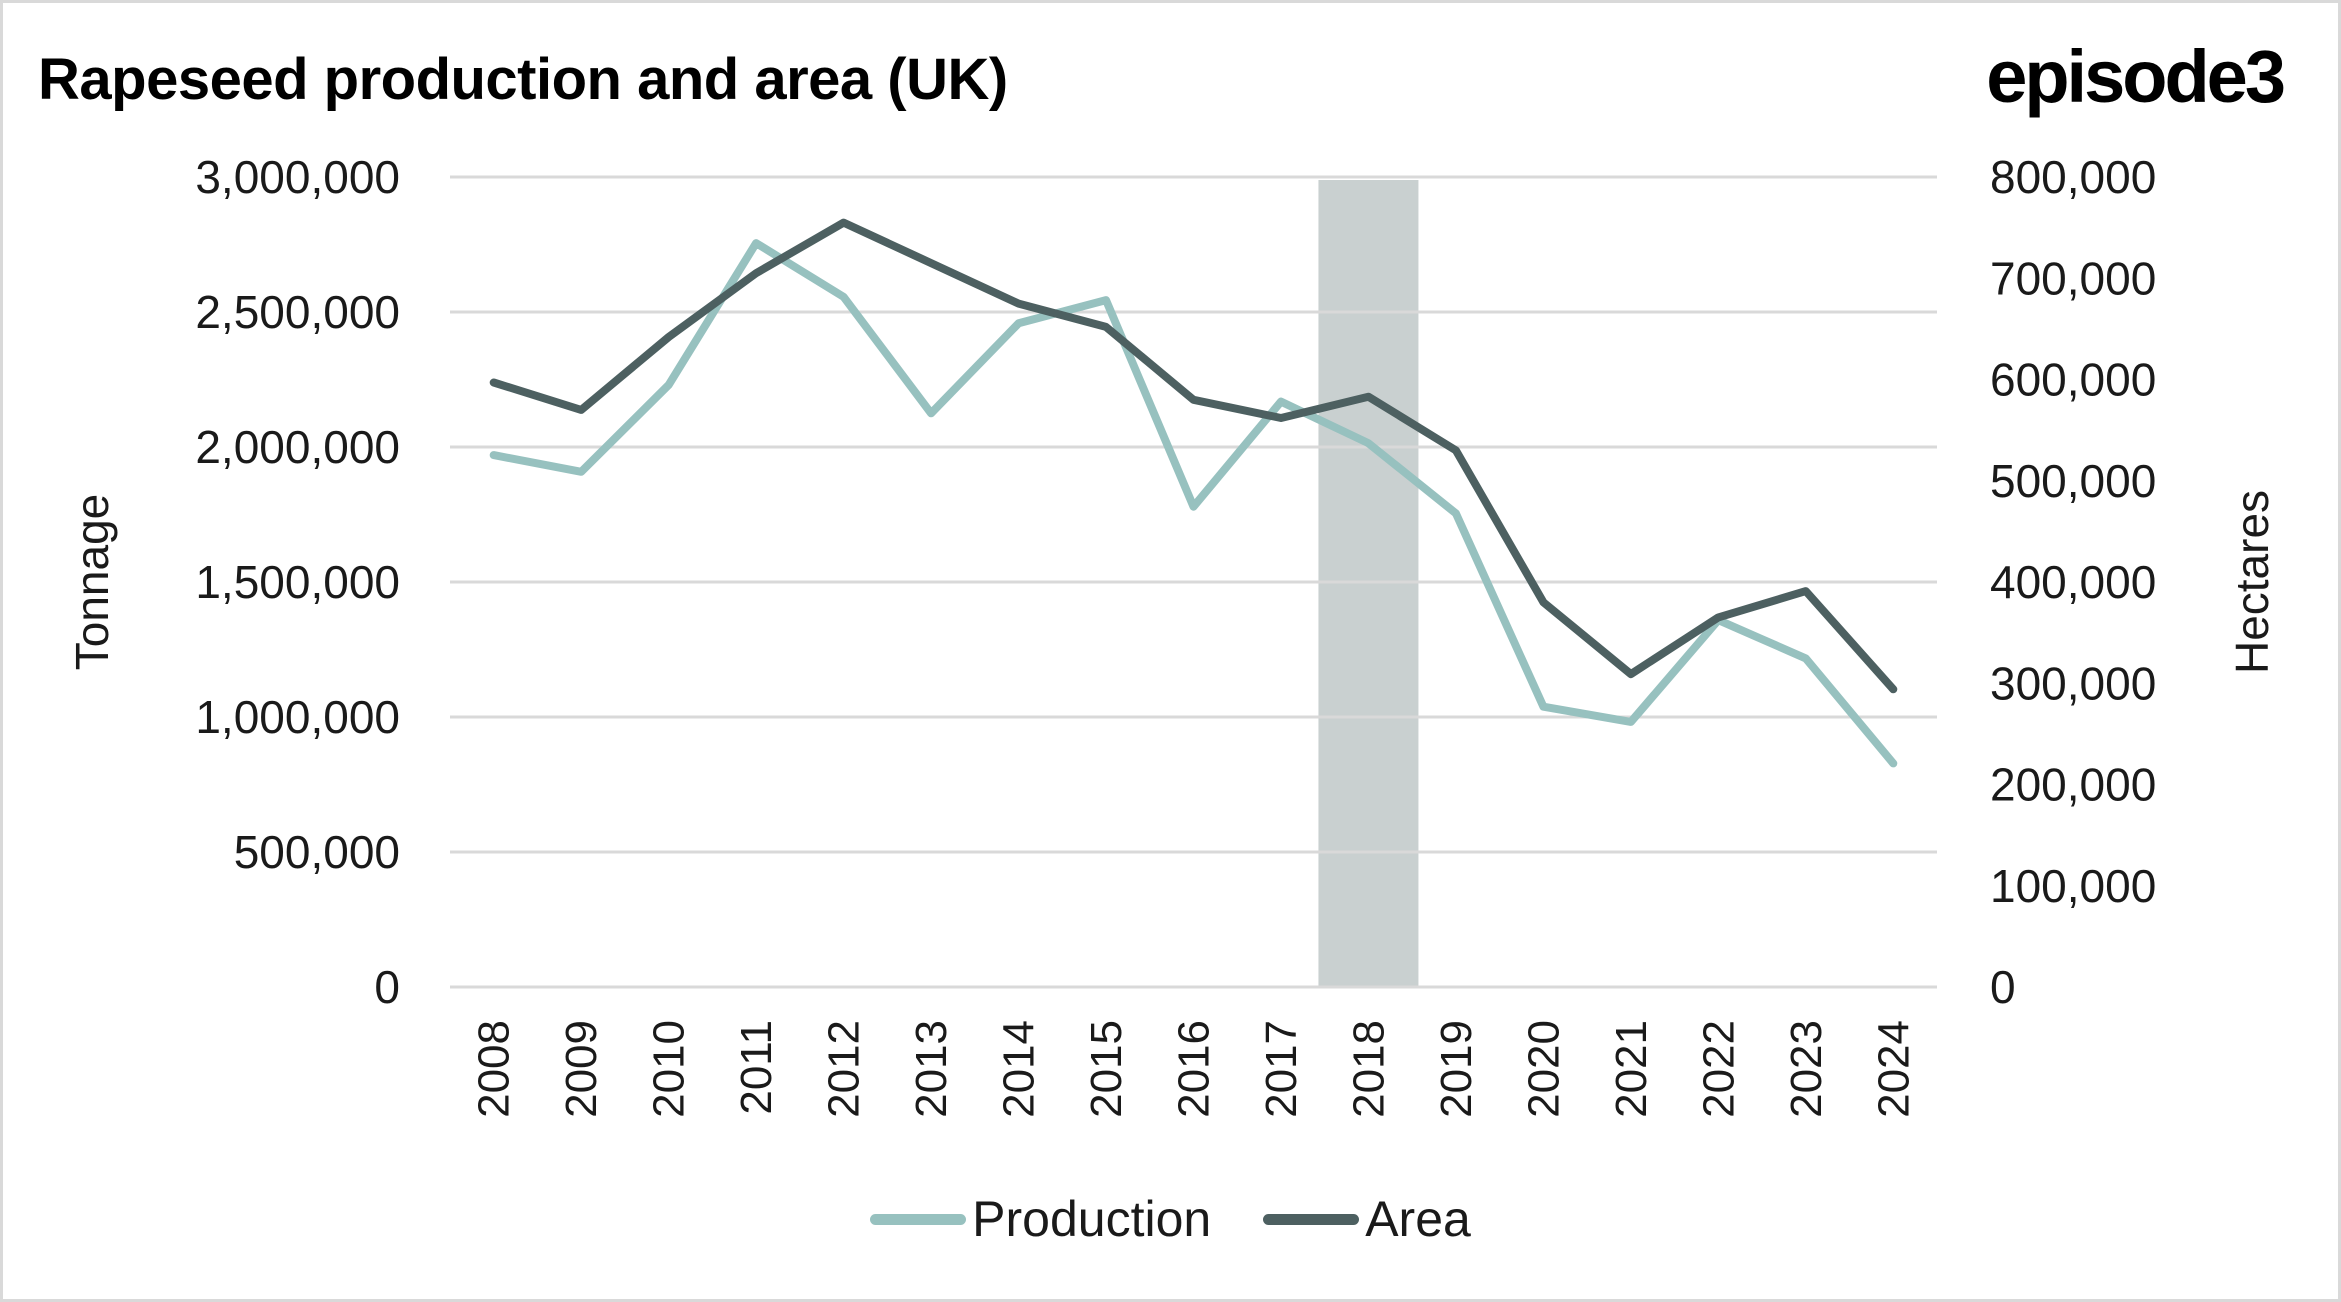 This screenshot has height=1302, width=2341. Describe the element at coordinates (297, 177) in the screenshot. I see `y-tick-label: 3,000,000` at that location.